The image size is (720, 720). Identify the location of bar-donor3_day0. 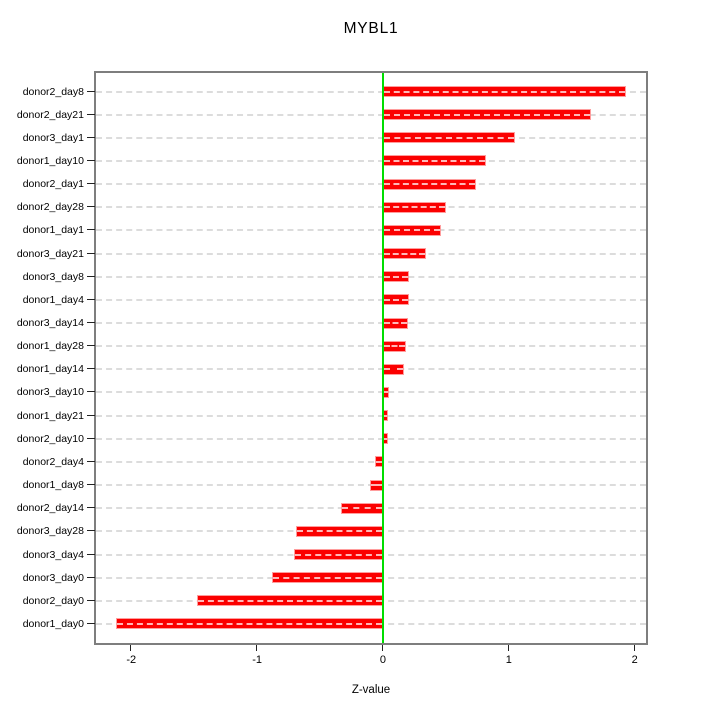
(327, 578).